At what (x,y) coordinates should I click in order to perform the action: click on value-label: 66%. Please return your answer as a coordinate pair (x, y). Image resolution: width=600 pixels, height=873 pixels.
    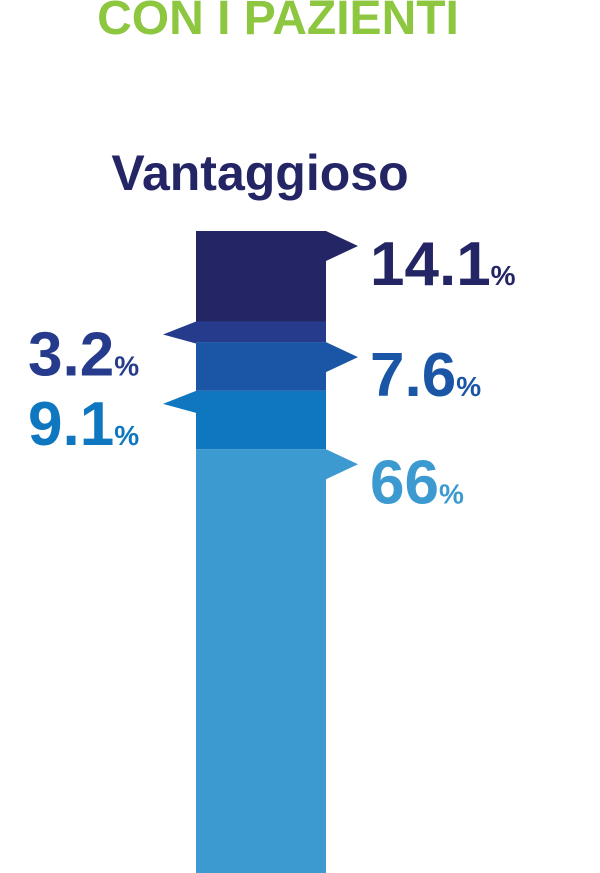
    Looking at the image, I should click on (417, 482).